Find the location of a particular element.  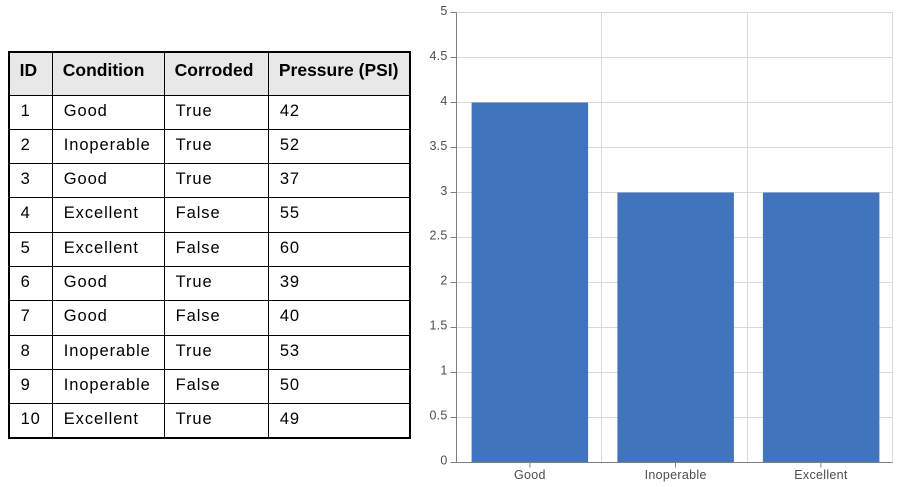

svg-text: Inoperable is located at coordinates (676, 475).